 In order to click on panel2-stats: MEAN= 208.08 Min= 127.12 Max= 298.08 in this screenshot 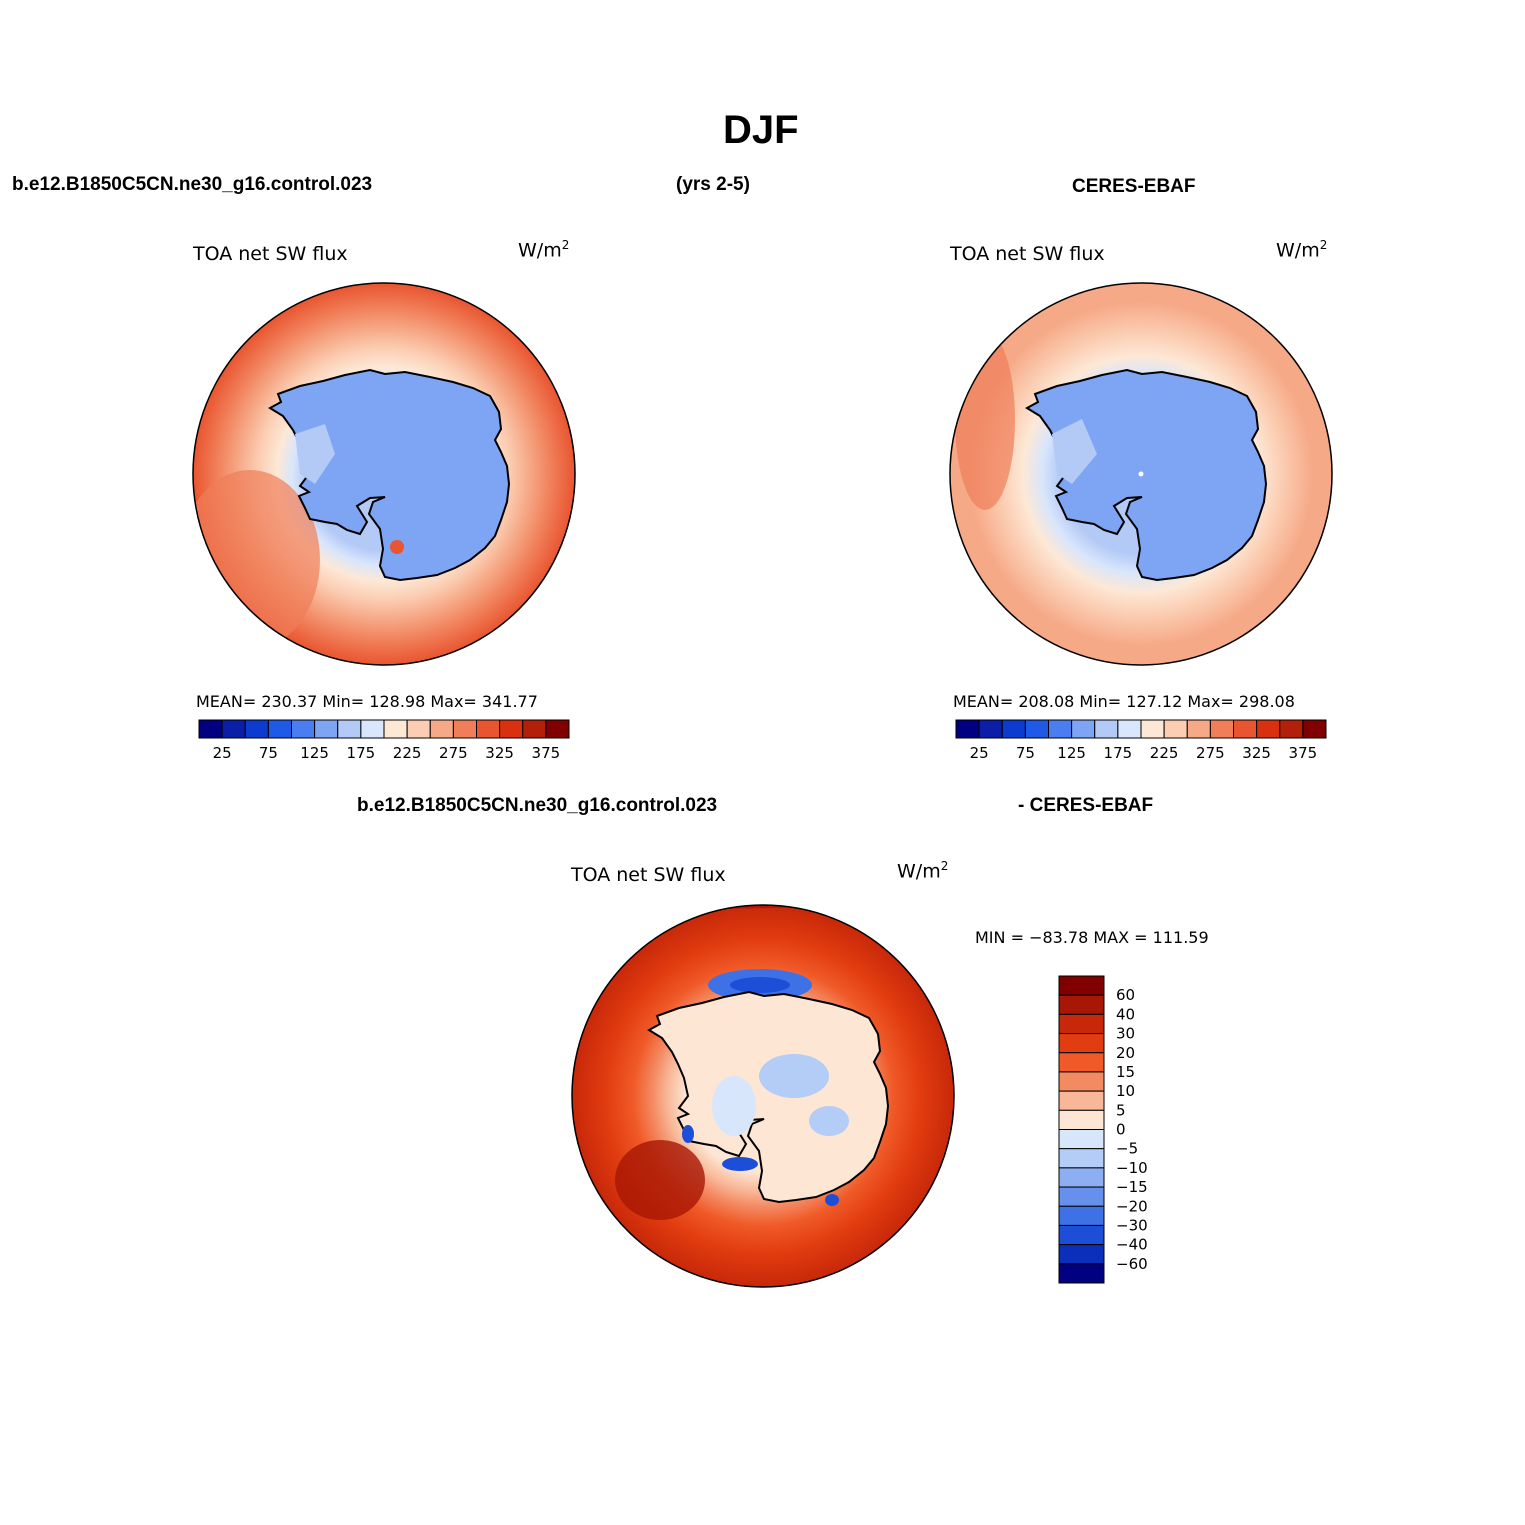, I will do `click(1124, 701)`.